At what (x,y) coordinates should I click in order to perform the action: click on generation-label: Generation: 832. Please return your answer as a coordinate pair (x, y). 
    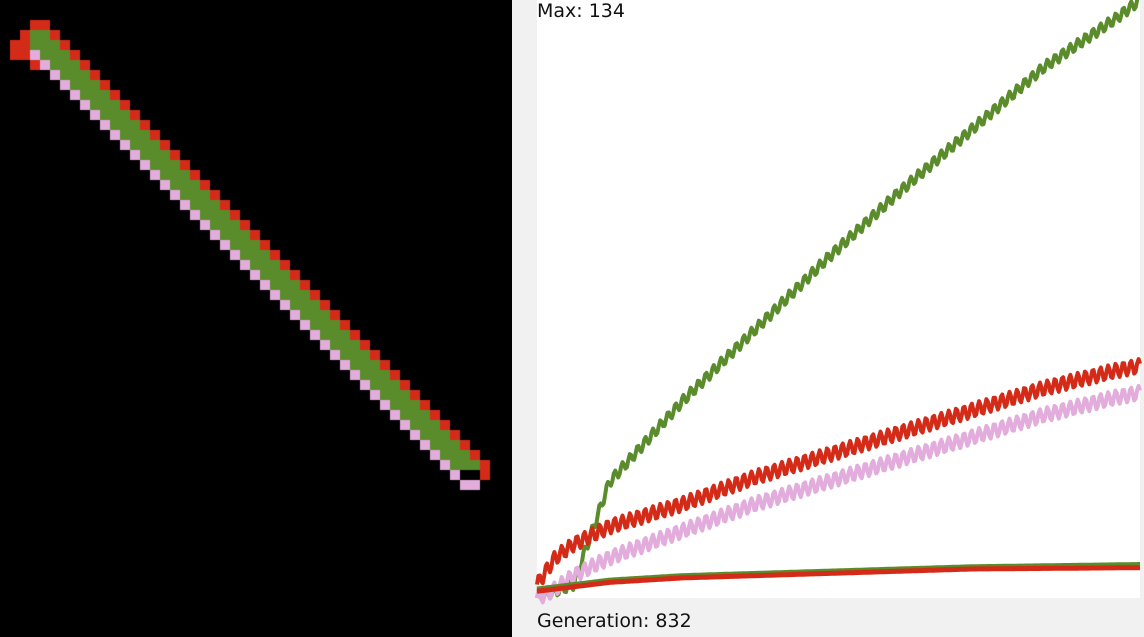
    Looking at the image, I should click on (614, 621).